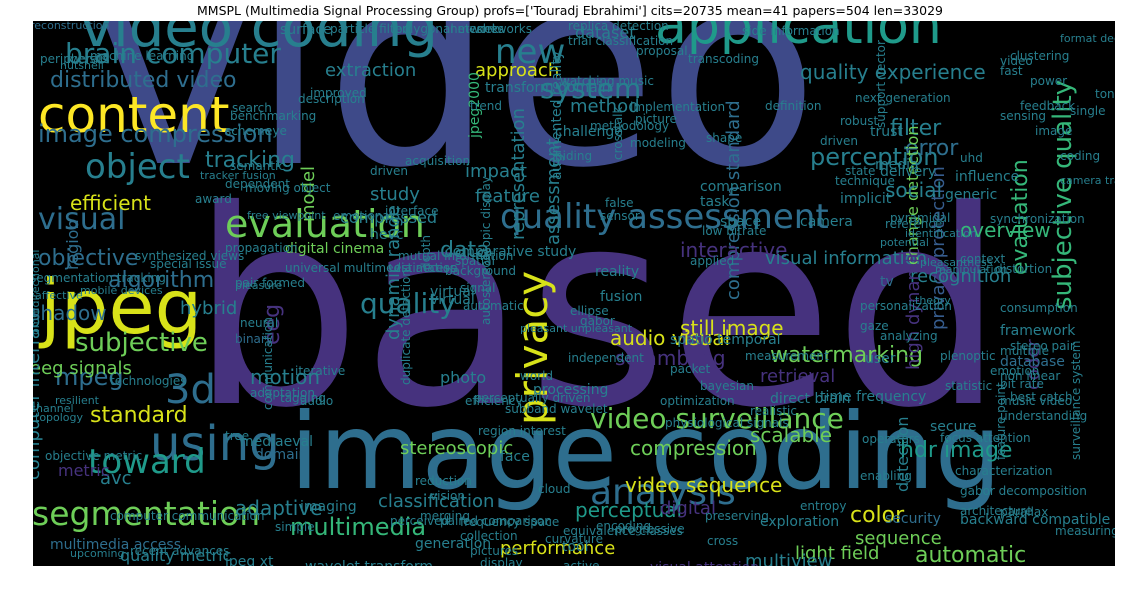 The image size is (1140, 590). Describe the element at coordinates (248, 131) in the screenshot. I see `word-scheme: scheme` at that location.